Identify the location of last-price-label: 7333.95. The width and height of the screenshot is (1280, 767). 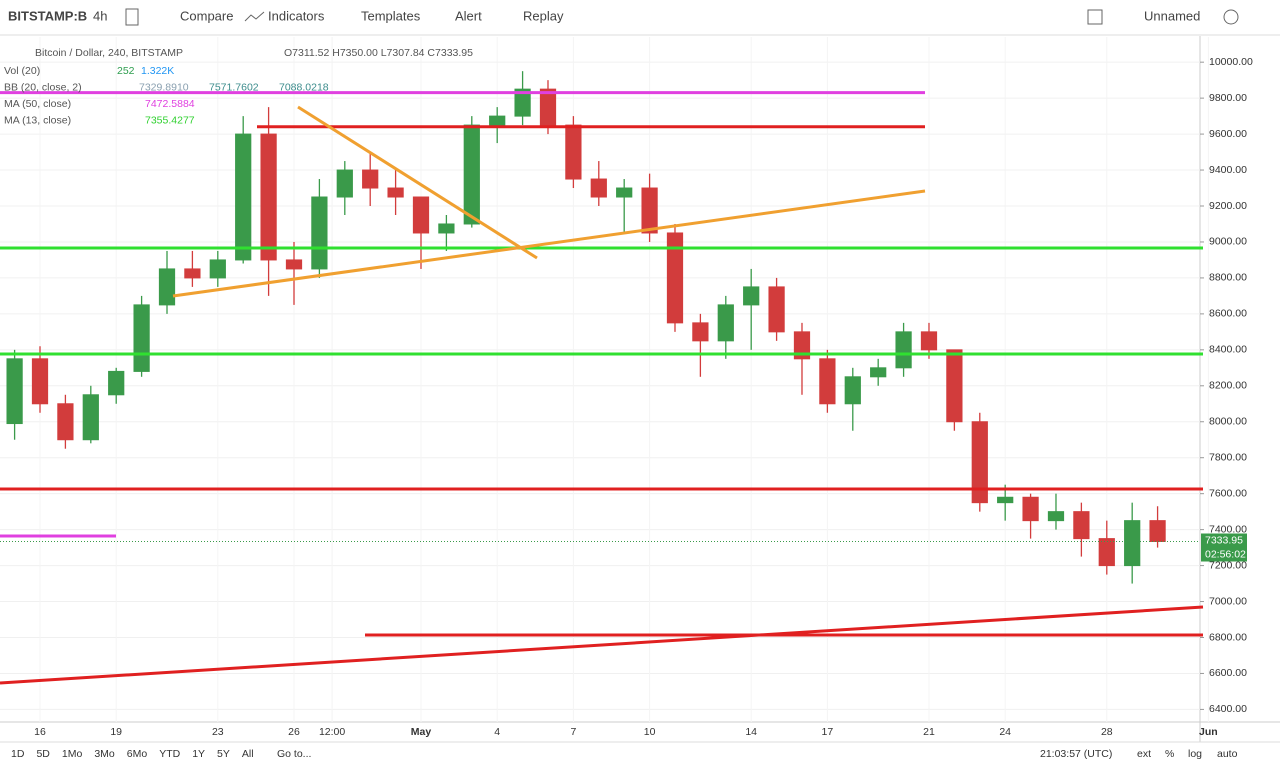
(1224, 540).